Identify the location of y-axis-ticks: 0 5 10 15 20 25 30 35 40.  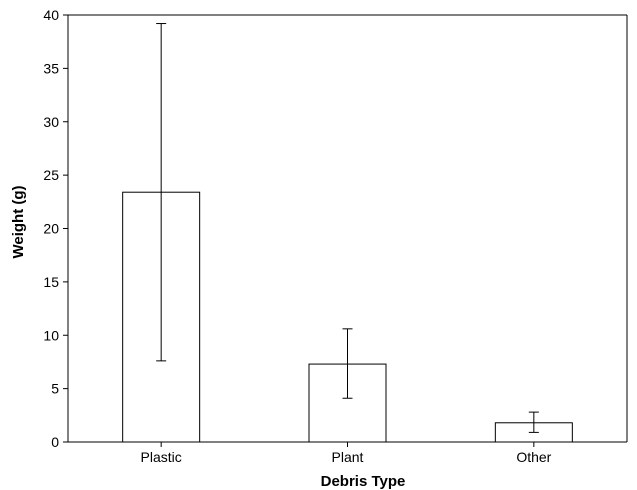
(55, 228).